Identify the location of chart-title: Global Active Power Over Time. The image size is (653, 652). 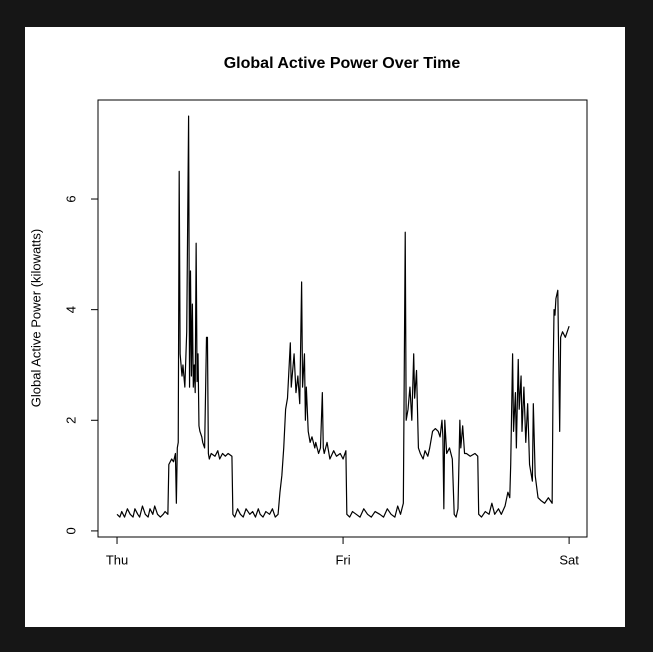
(342, 63).